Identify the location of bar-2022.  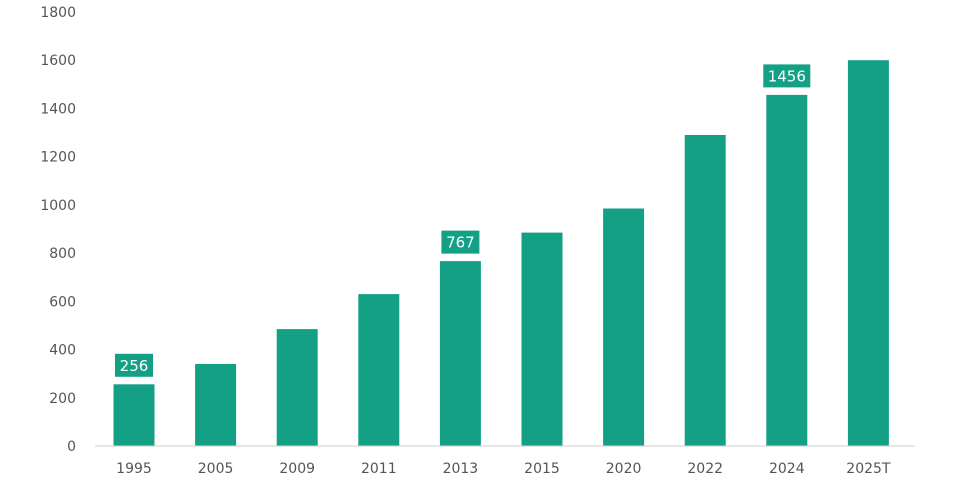
(705, 290).